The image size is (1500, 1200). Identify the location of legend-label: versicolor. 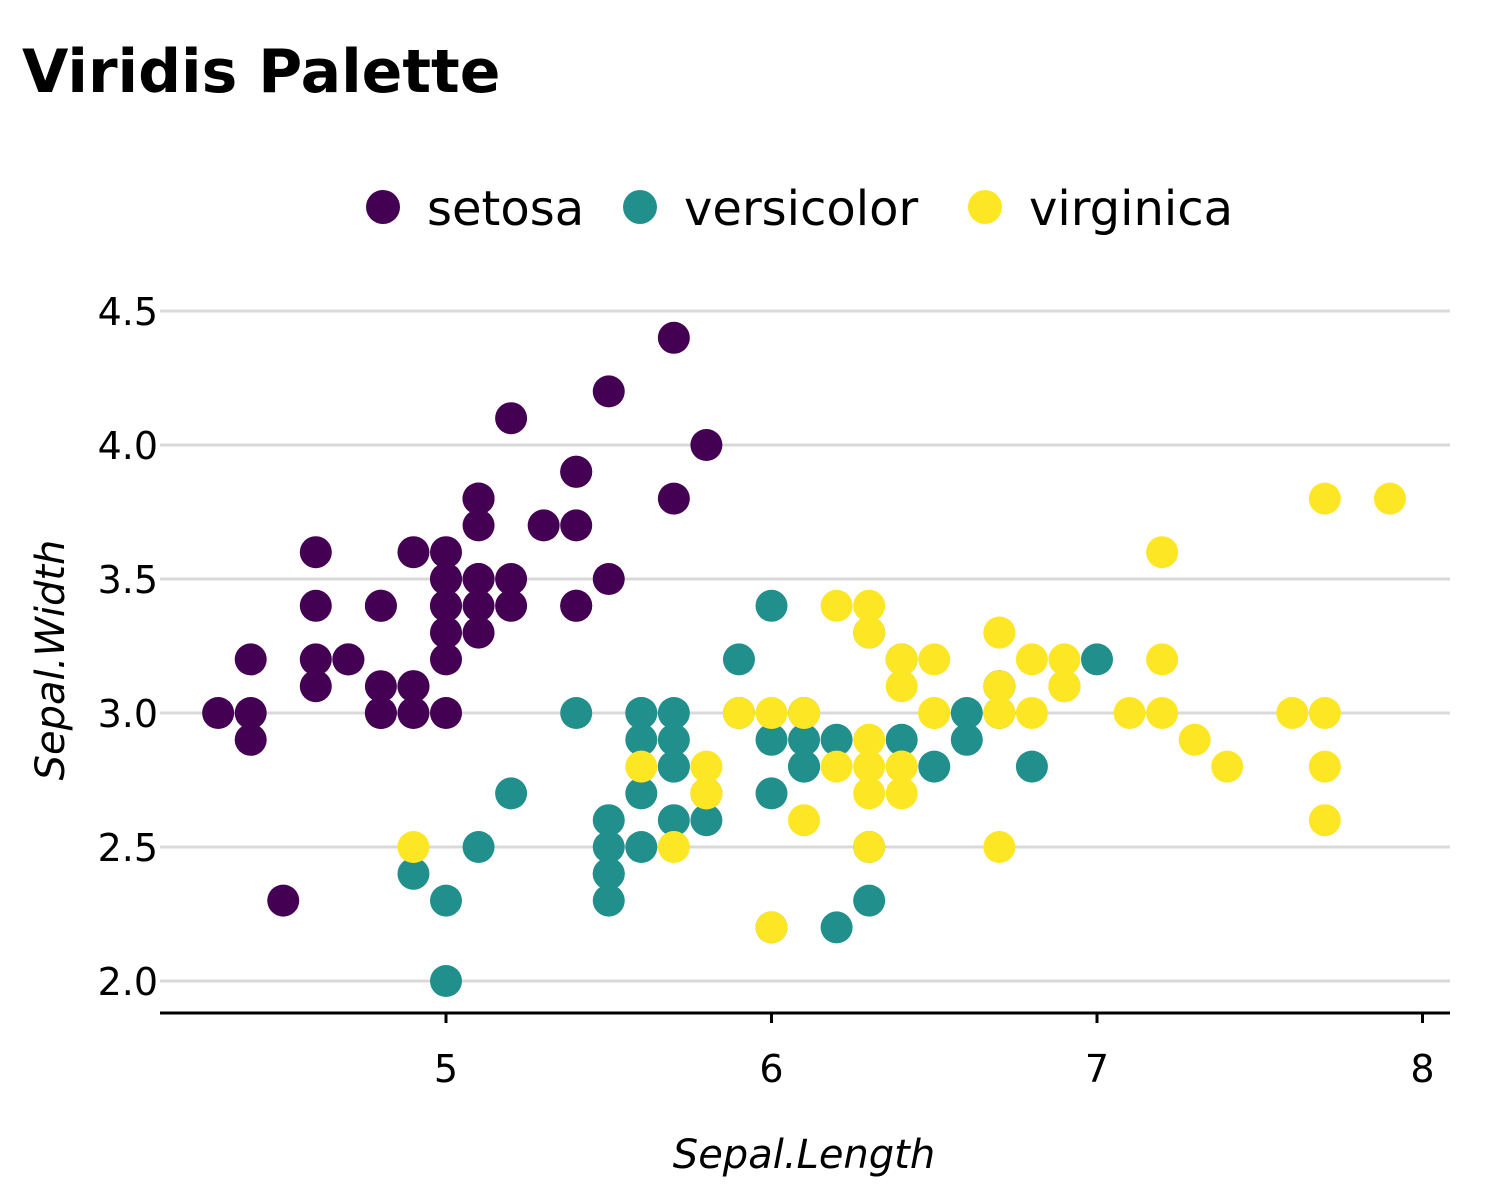
(801, 209).